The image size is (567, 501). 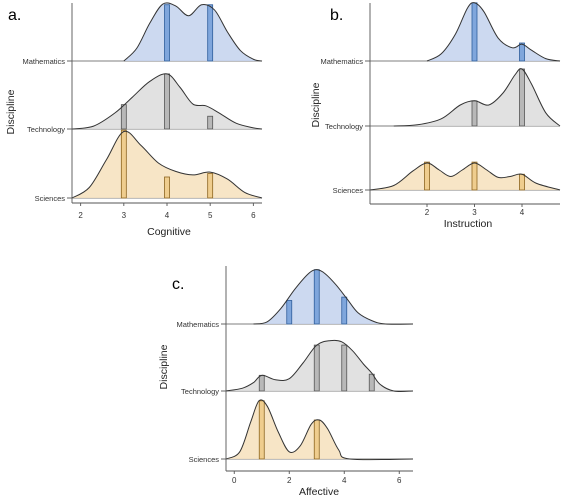 What do you see at coordinates (319, 492) in the screenshot?
I see `x-axis-title: Affective` at bounding box center [319, 492].